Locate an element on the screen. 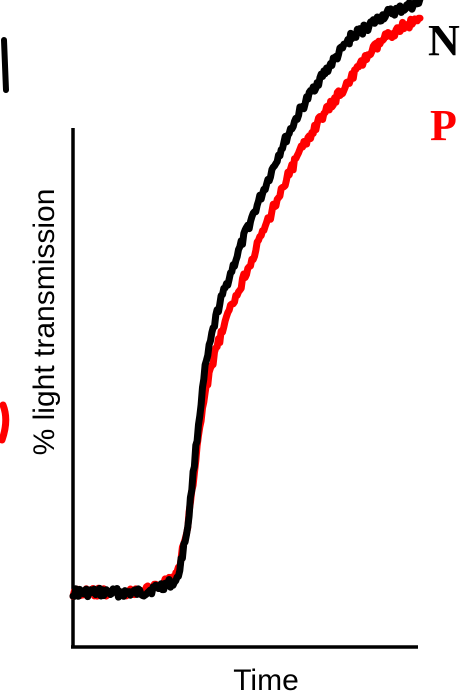  legend-label-p: P is located at coordinates (443, 125).